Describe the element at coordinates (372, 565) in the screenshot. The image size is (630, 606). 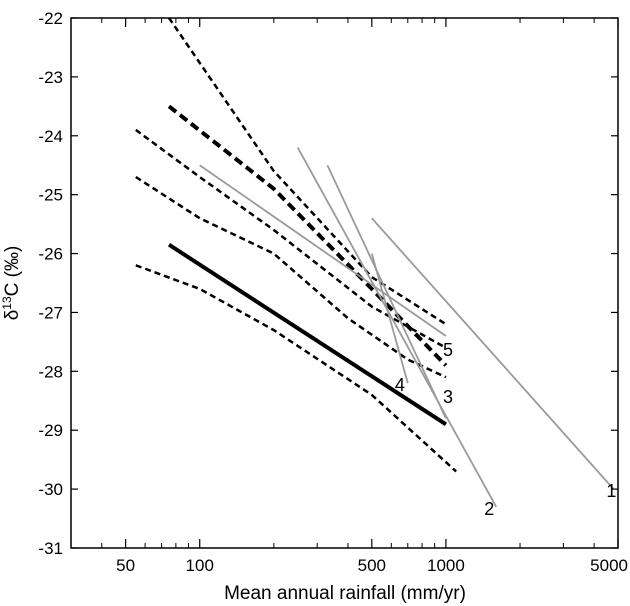
I see `x-tick-label: 500` at that location.